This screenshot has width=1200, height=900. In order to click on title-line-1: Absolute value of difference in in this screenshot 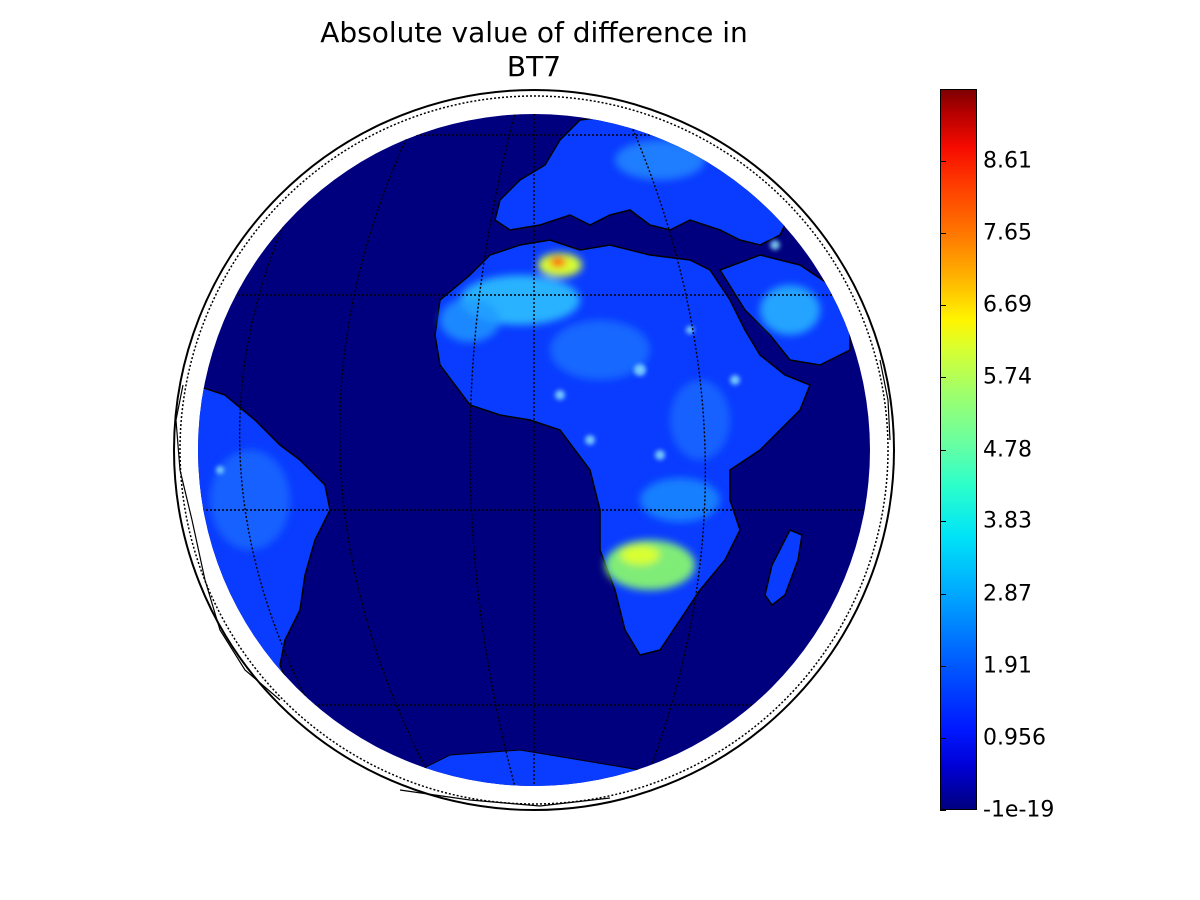, I will do `click(534, 32)`.